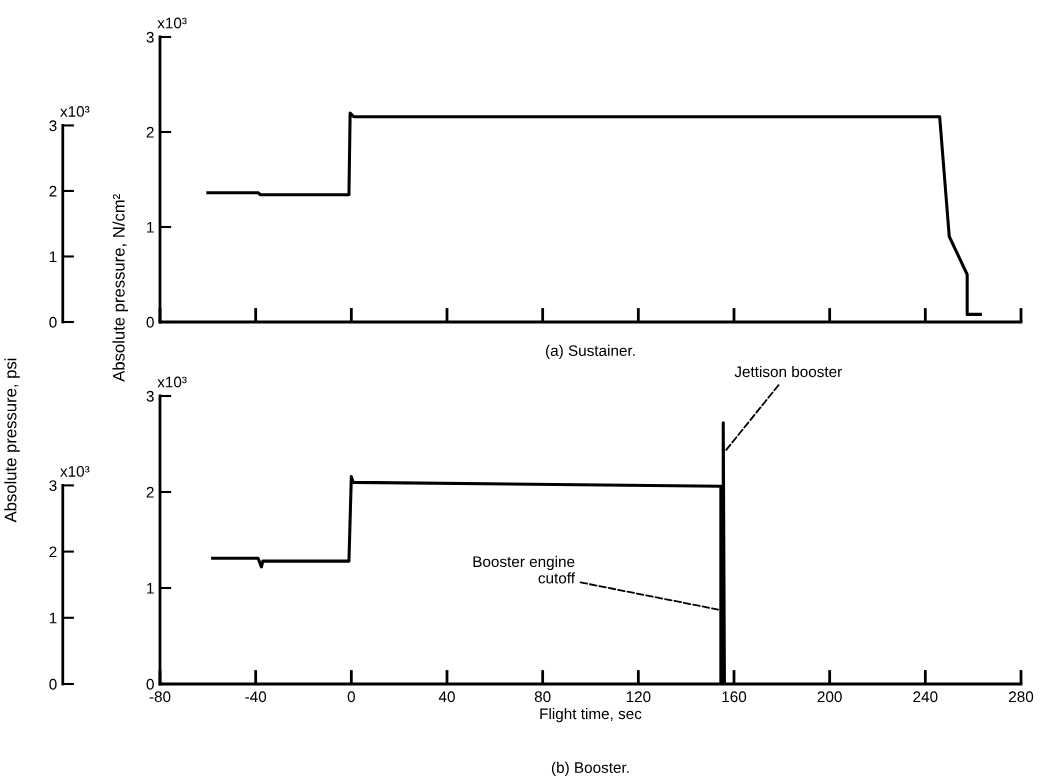 Image resolution: width=1043 pixels, height=779 pixels. What do you see at coordinates (590, 768) in the screenshot?
I see `text: (b) Booster.` at bounding box center [590, 768].